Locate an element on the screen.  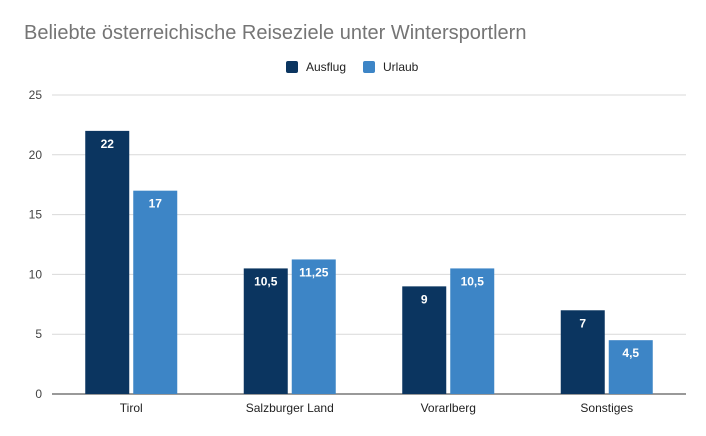
y-tick-label: 0 is located at coordinates (38, 394).